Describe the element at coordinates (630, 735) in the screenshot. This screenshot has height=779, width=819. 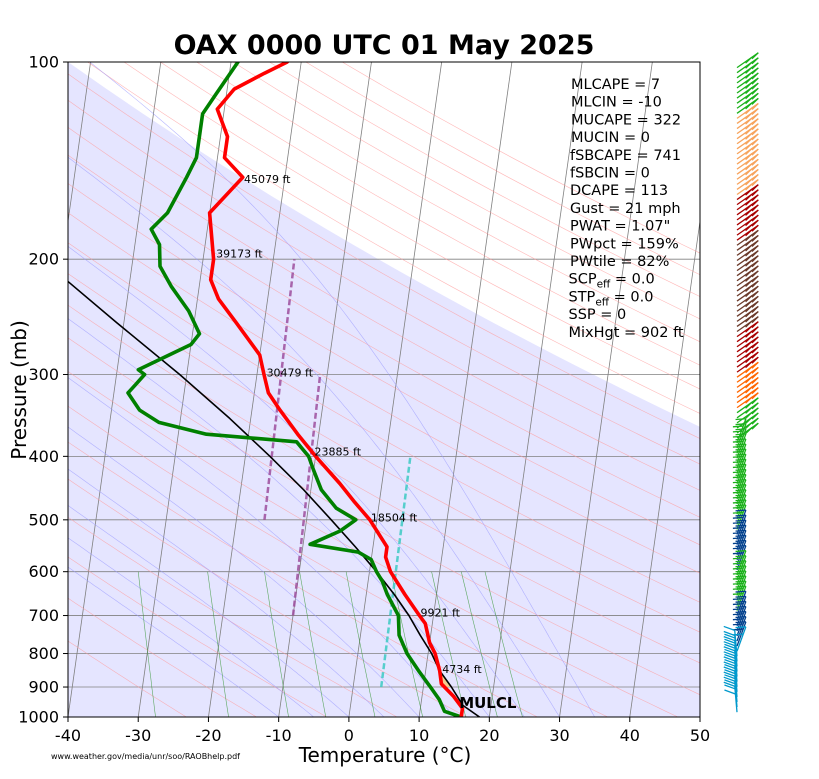
I see `x-tick-label: 40` at that location.